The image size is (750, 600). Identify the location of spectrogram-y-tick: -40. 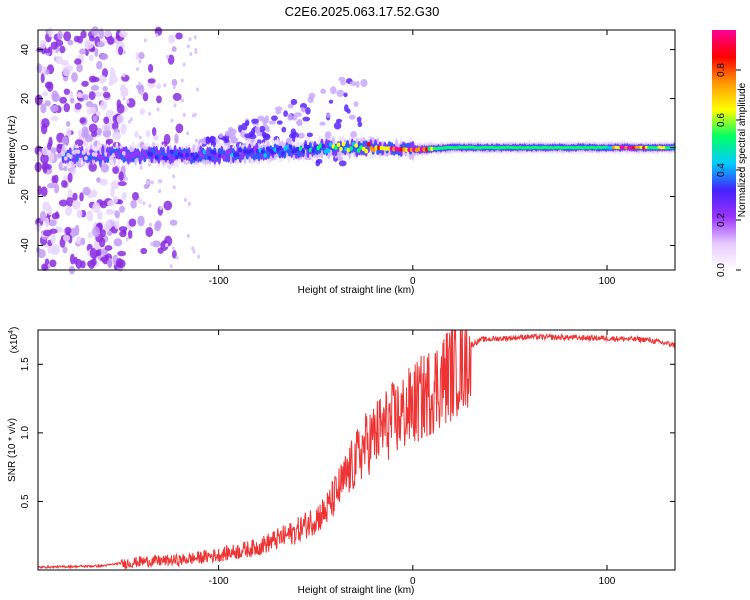
(347, 245).